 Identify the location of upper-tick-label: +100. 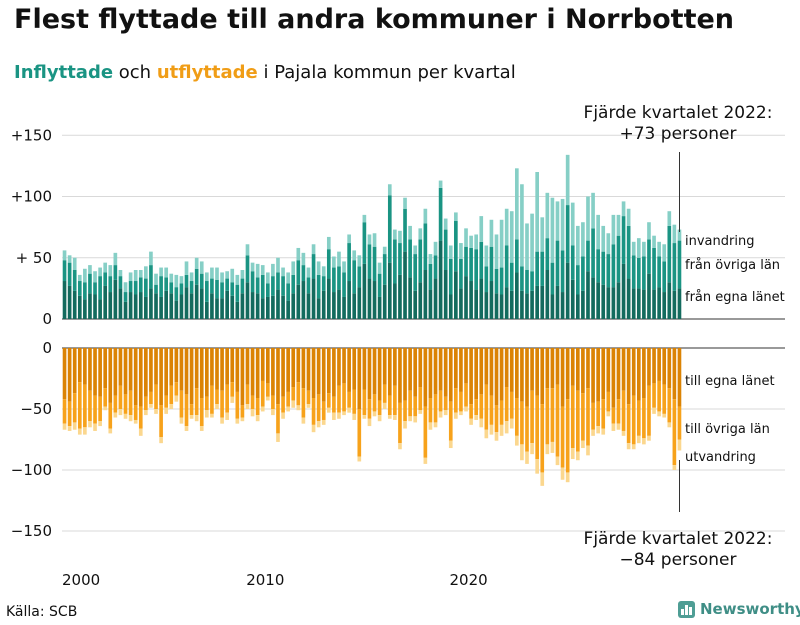
(31, 197).